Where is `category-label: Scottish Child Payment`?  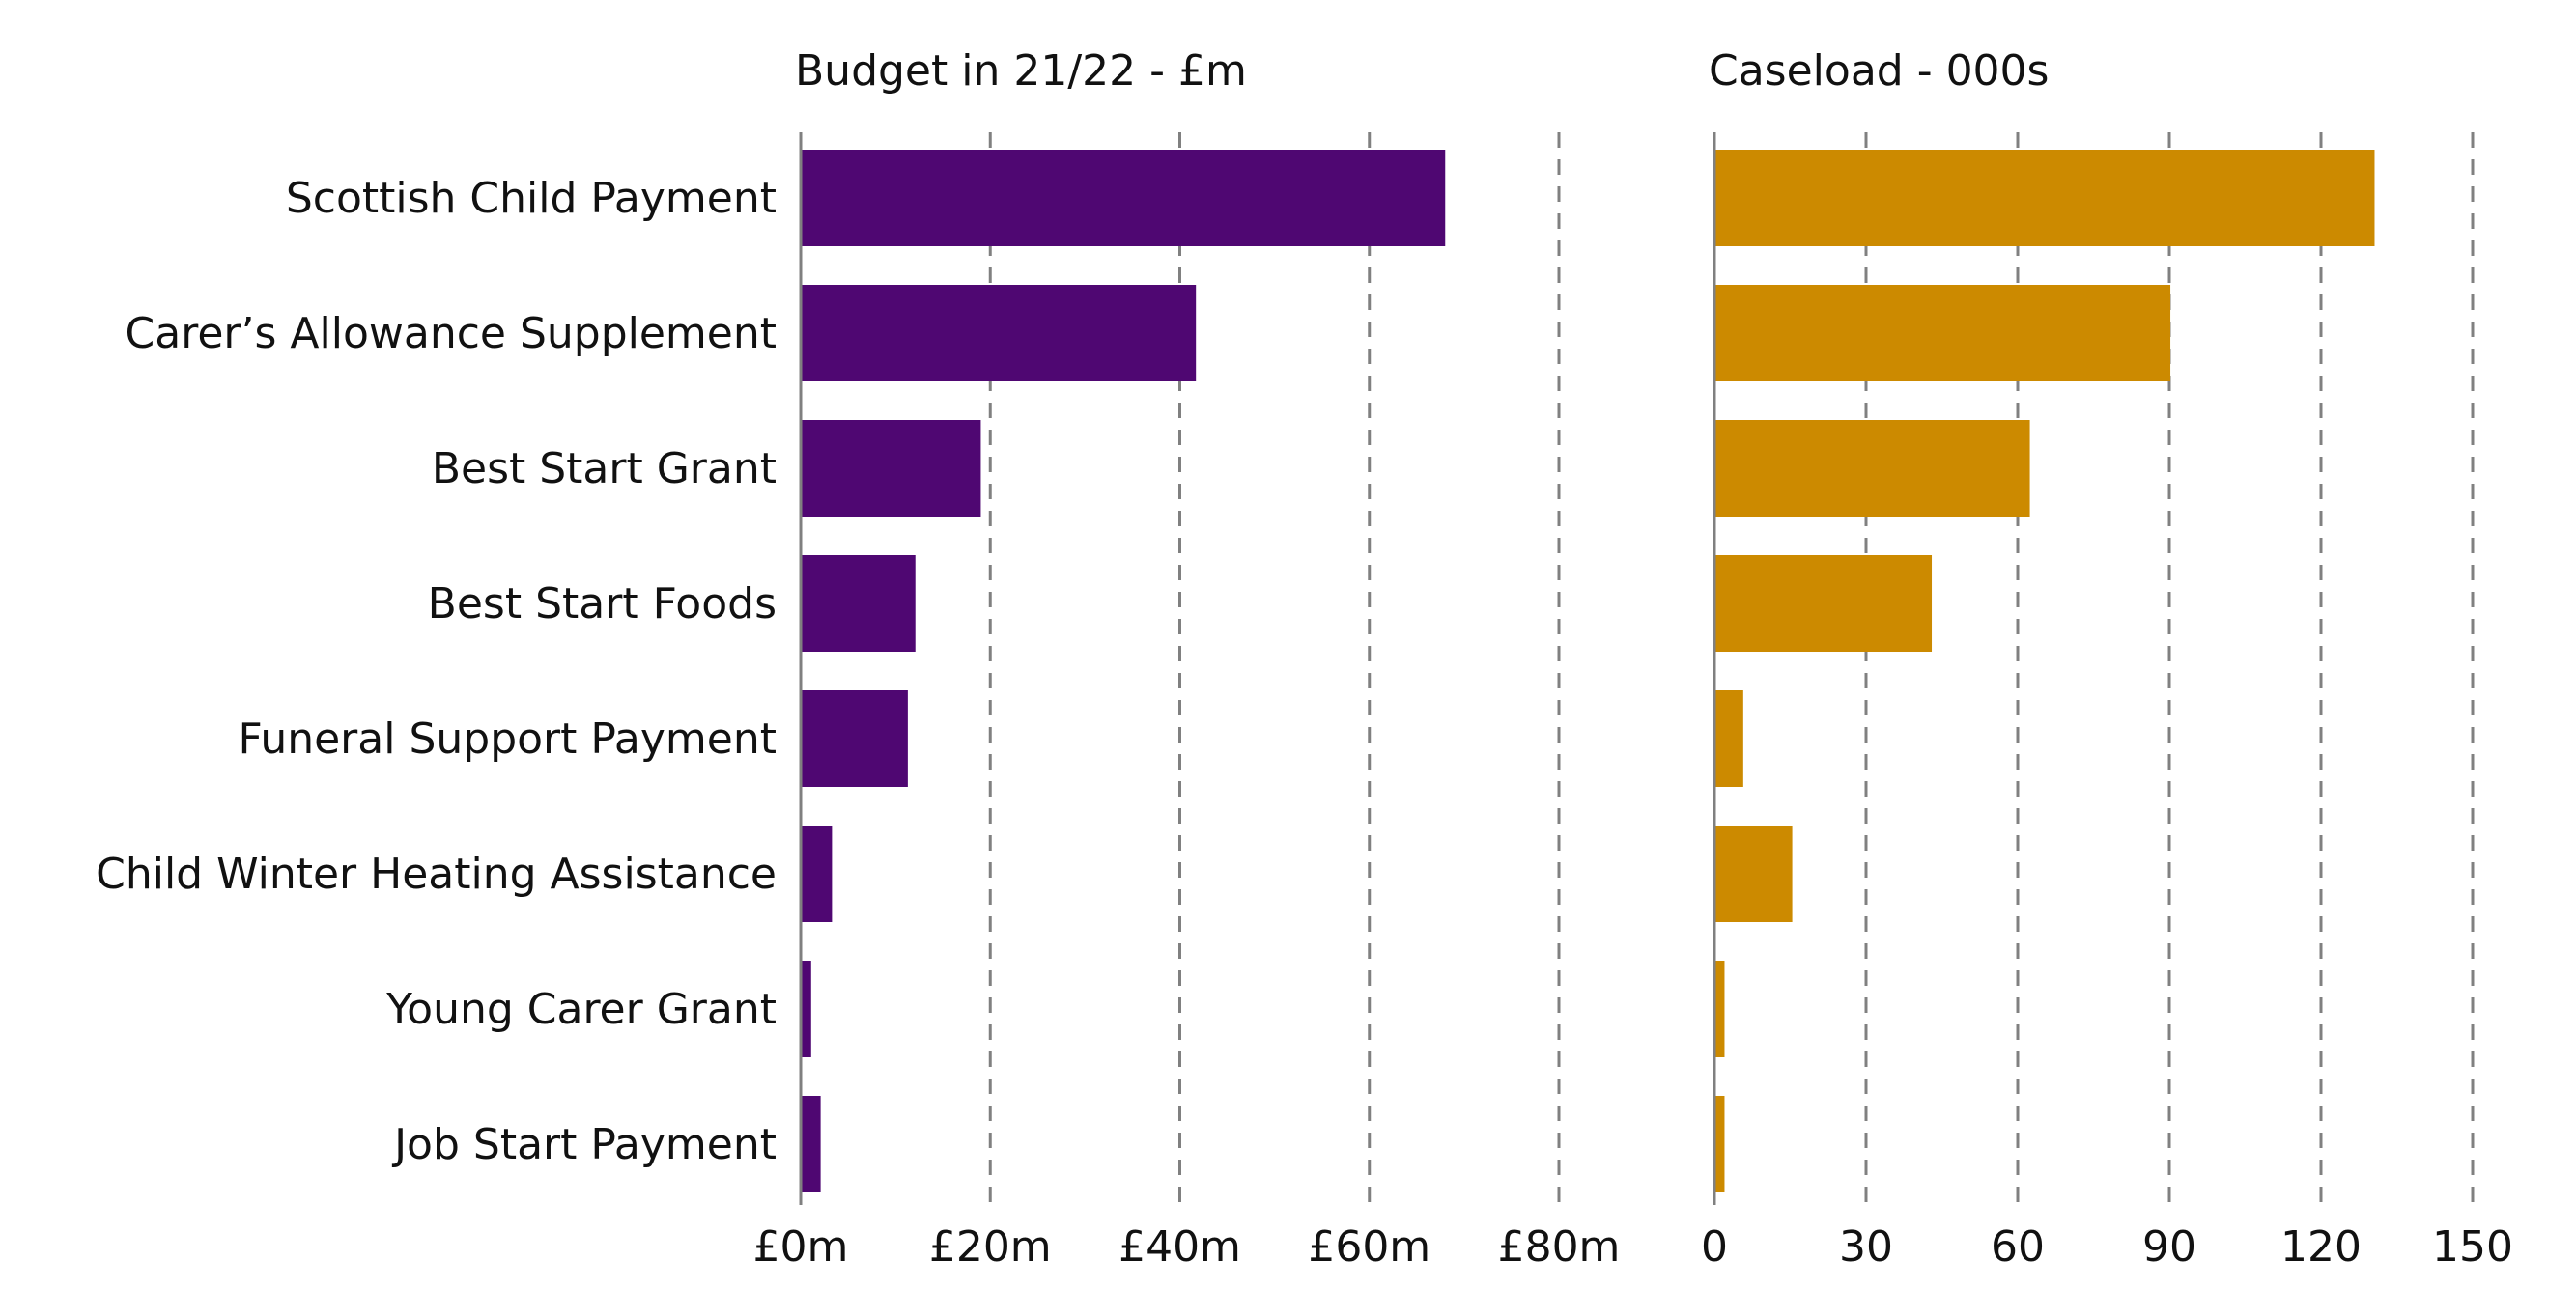
category-label: Scottish Child Payment is located at coordinates (531, 198).